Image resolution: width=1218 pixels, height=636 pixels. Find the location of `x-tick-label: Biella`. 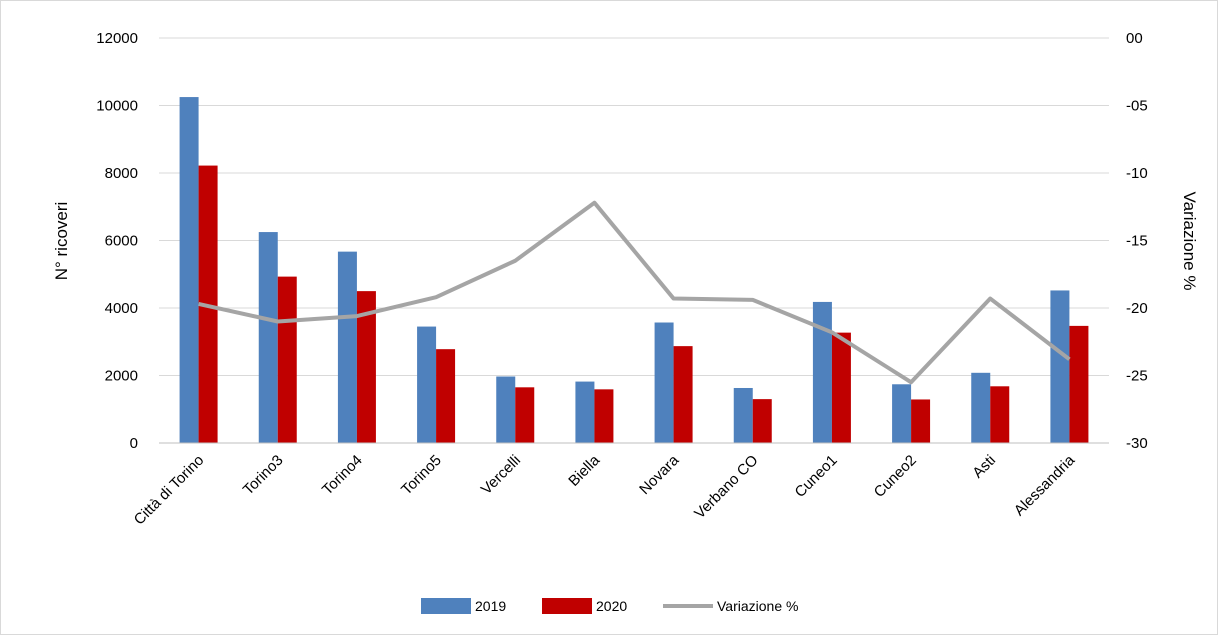

x-tick-label: Biella is located at coordinates (584, 470).